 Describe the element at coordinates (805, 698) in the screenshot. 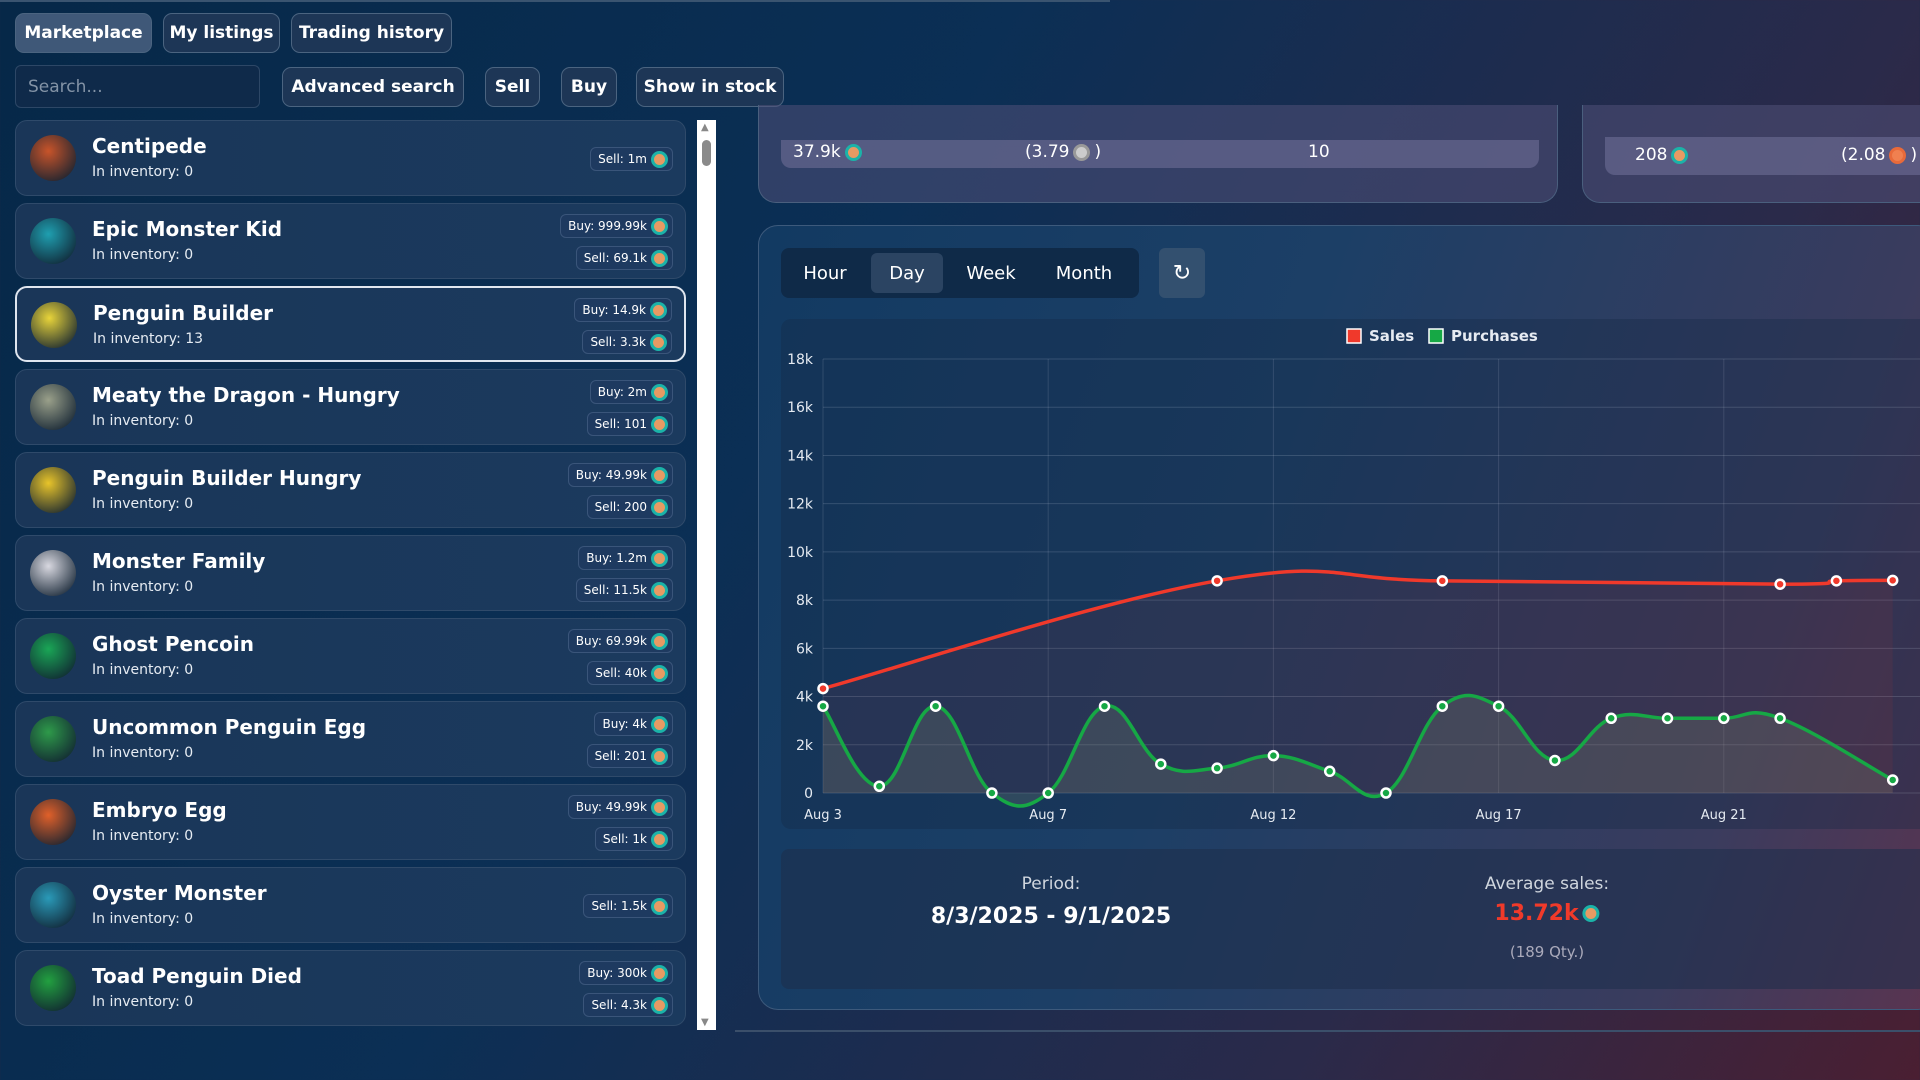

I see `y-tick-label: 4k` at that location.